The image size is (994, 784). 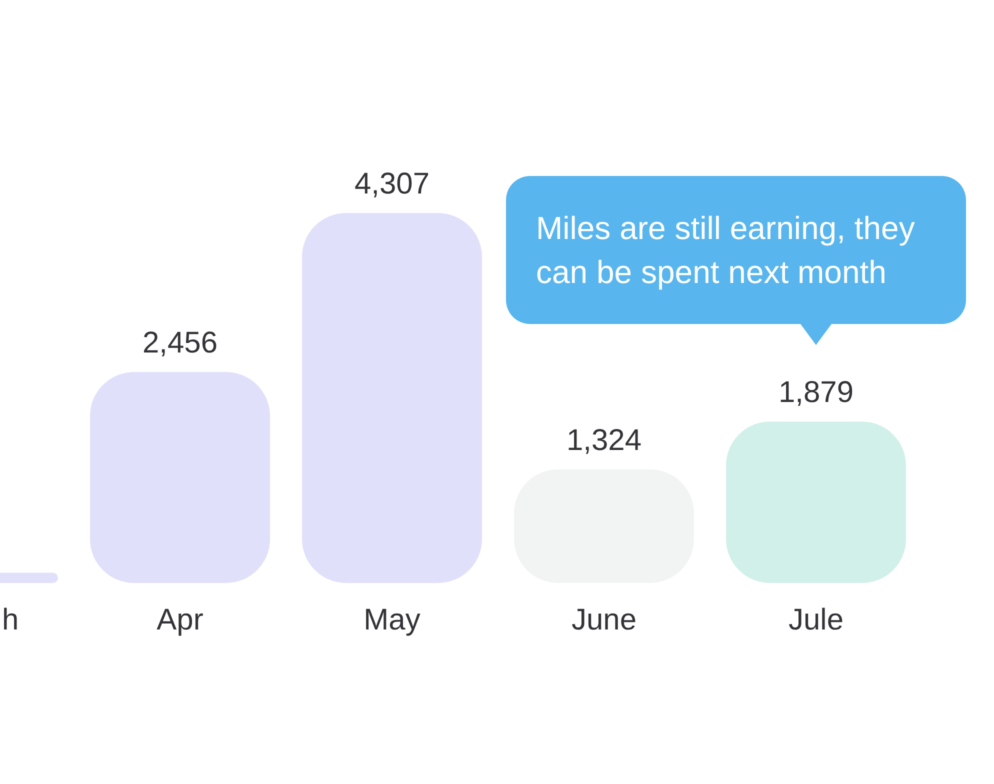 What do you see at coordinates (604, 620) in the screenshot?
I see `x-tick-label: June` at bounding box center [604, 620].